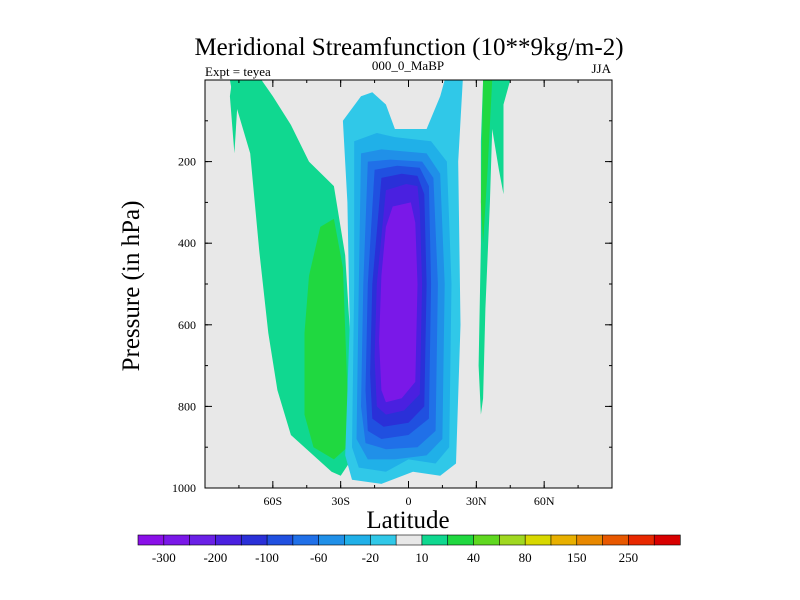 Image resolution: width=800 pixels, height=600 pixels. Describe the element at coordinates (340, 501) in the screenshot. I see `x-tick-label: 30S` at that location.